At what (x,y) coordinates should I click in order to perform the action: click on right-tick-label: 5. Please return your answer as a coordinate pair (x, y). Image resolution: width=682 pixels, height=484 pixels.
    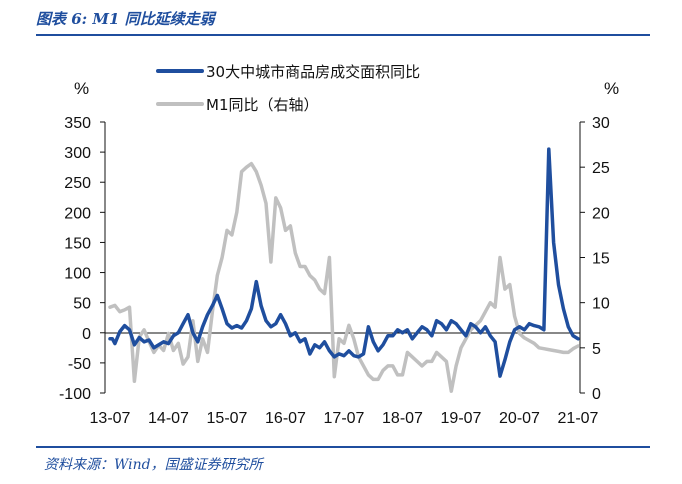
    Looking at the image, I should click on (596, 349).